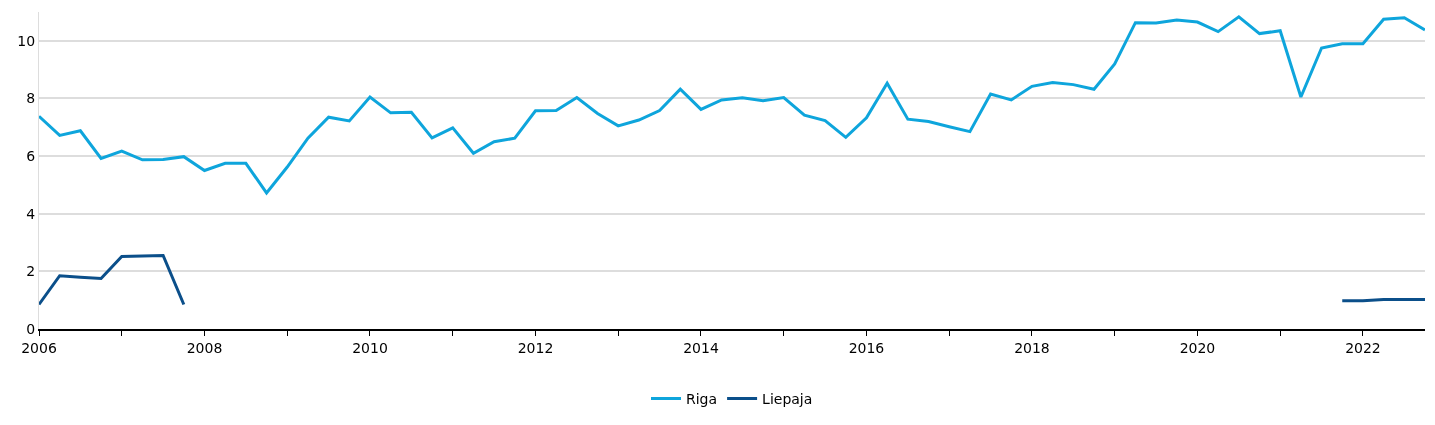 The image size is (1435, 425). Describe the element at coordinates (787, 398) in the screenshot. I see `legend-label: Liepaja` at that location.